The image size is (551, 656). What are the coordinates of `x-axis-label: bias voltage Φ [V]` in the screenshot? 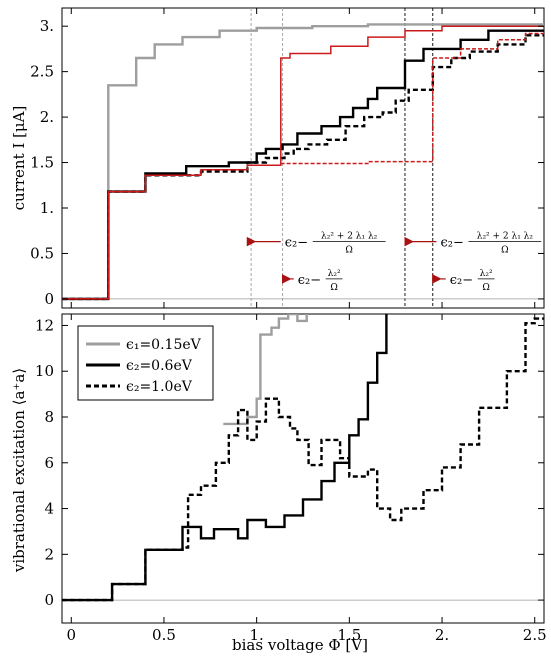 It's located at (300, 645).